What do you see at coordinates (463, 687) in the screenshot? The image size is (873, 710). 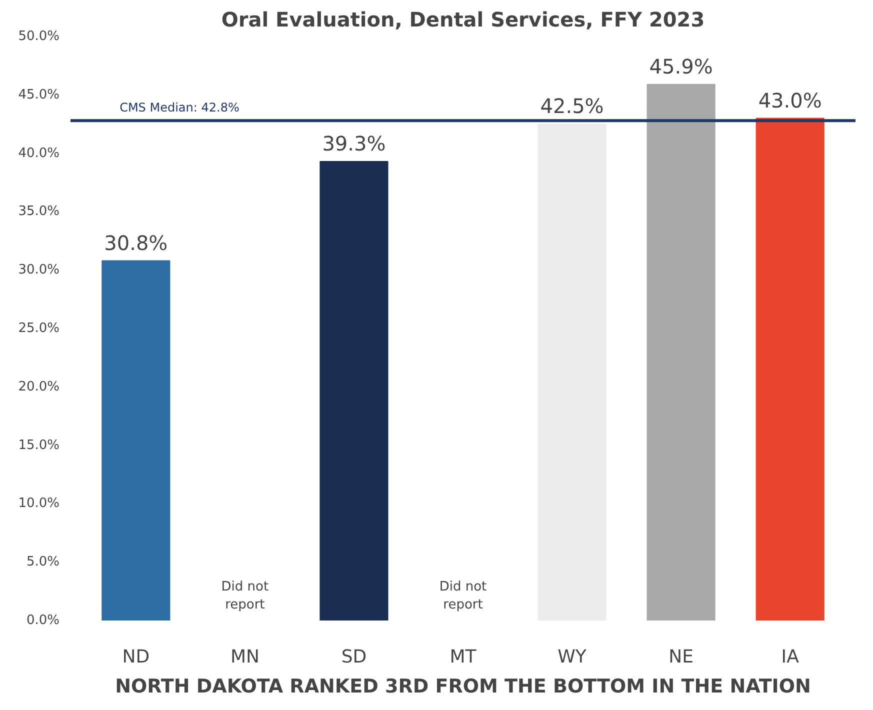 I see `x-axis-title: NORTH DAKOTA RANKED 3RD FROM THE BOTTOM IN THE NATION` at bounding box center [463, 687].